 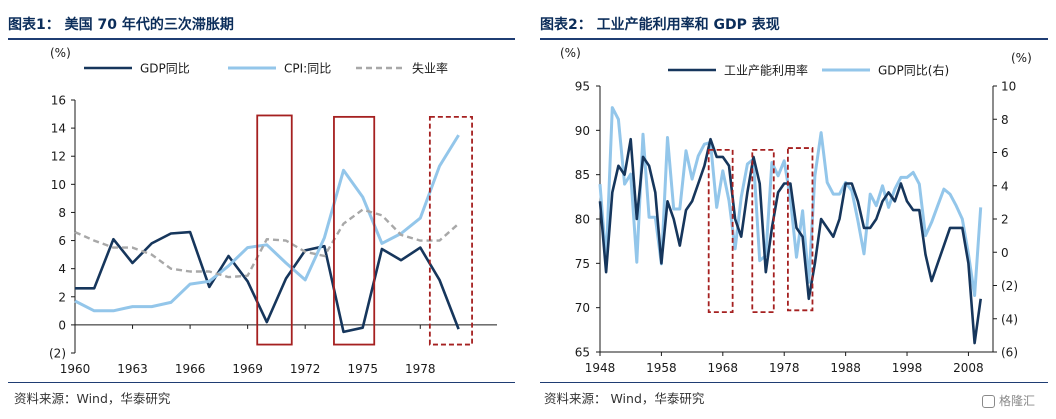 I want to click on chart2-unit-label-right: (%), so click(x=1021, y=58).